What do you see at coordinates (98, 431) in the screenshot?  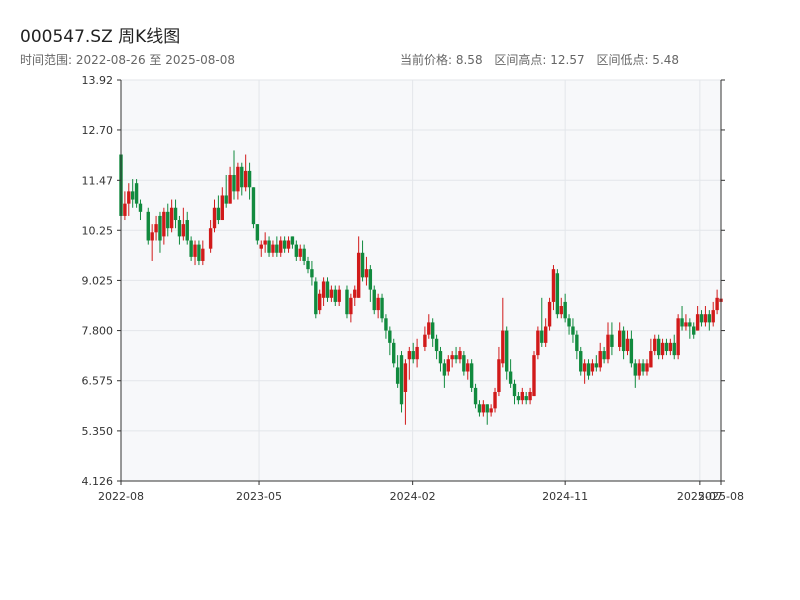 I see `y-tick-label: 5.350` at bounding box center [98, 431].